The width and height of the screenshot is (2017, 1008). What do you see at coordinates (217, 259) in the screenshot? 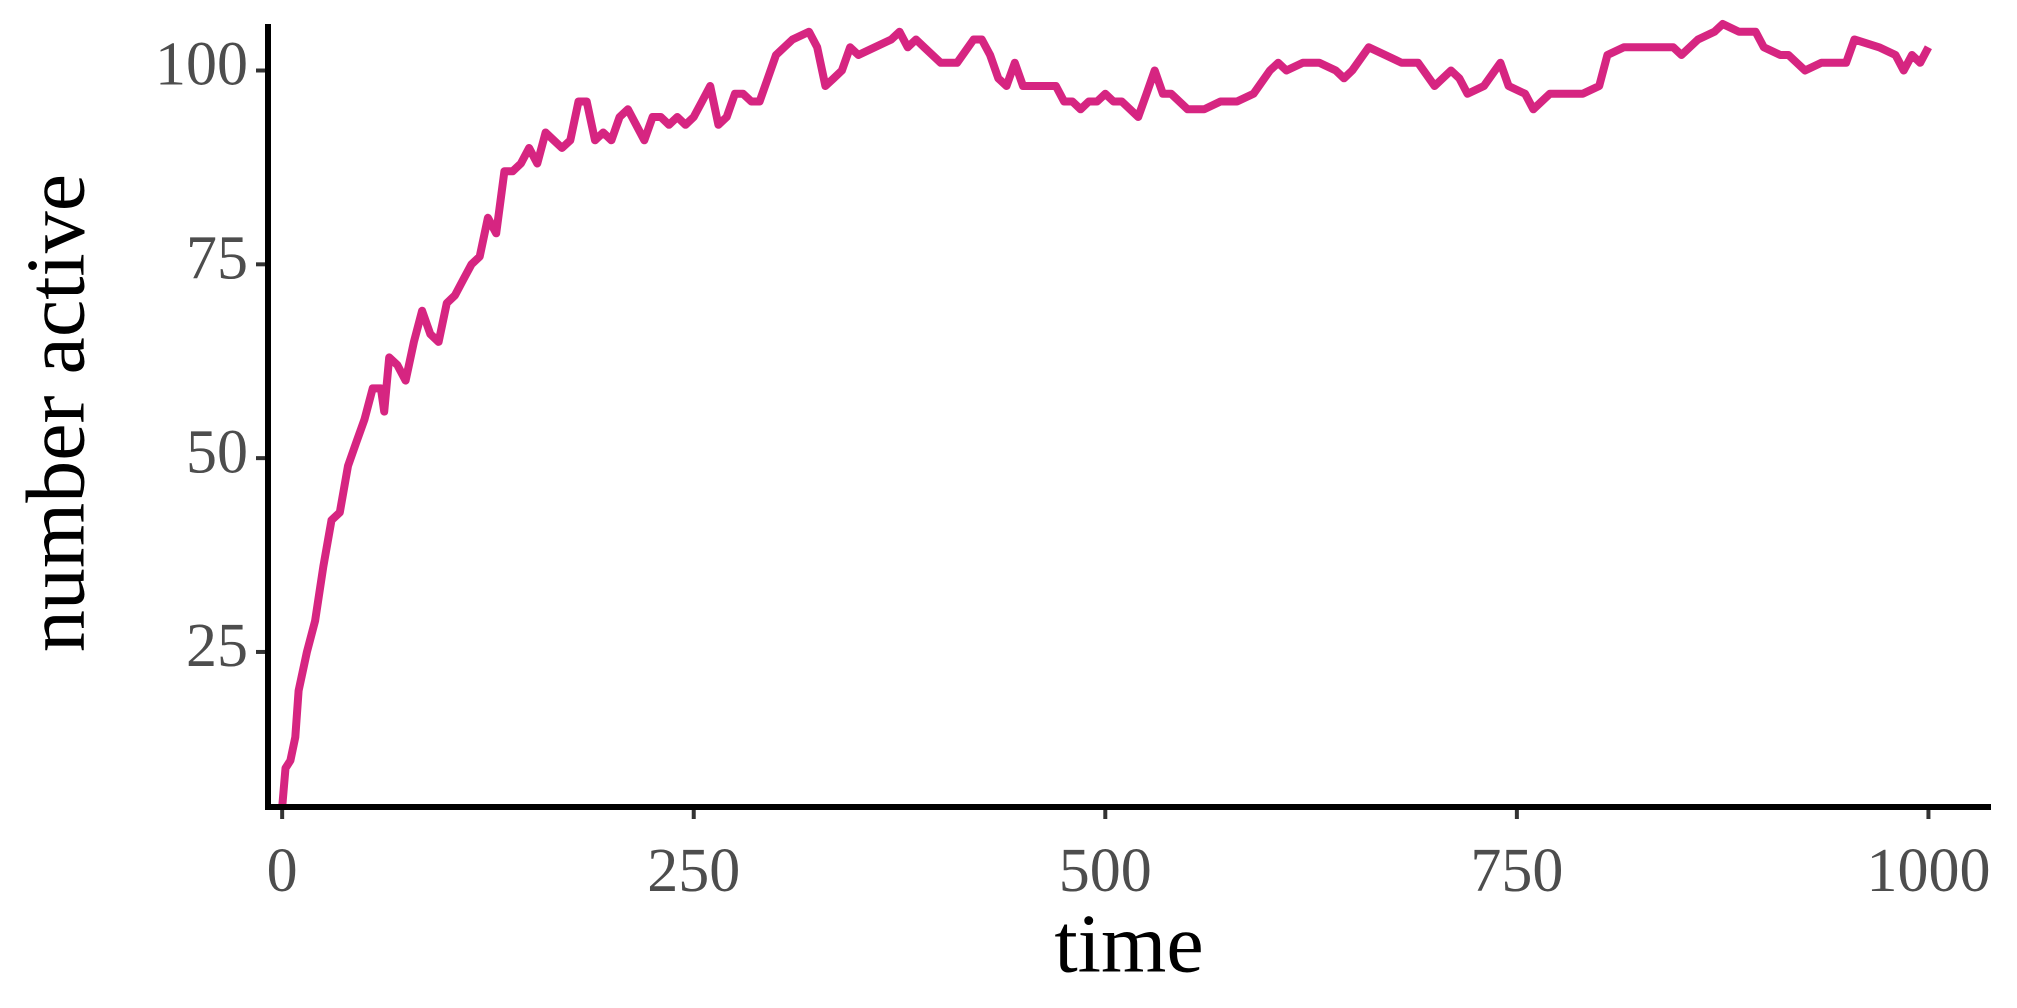
I see `y-tick-label: 75` at bounding box center [217, 259].